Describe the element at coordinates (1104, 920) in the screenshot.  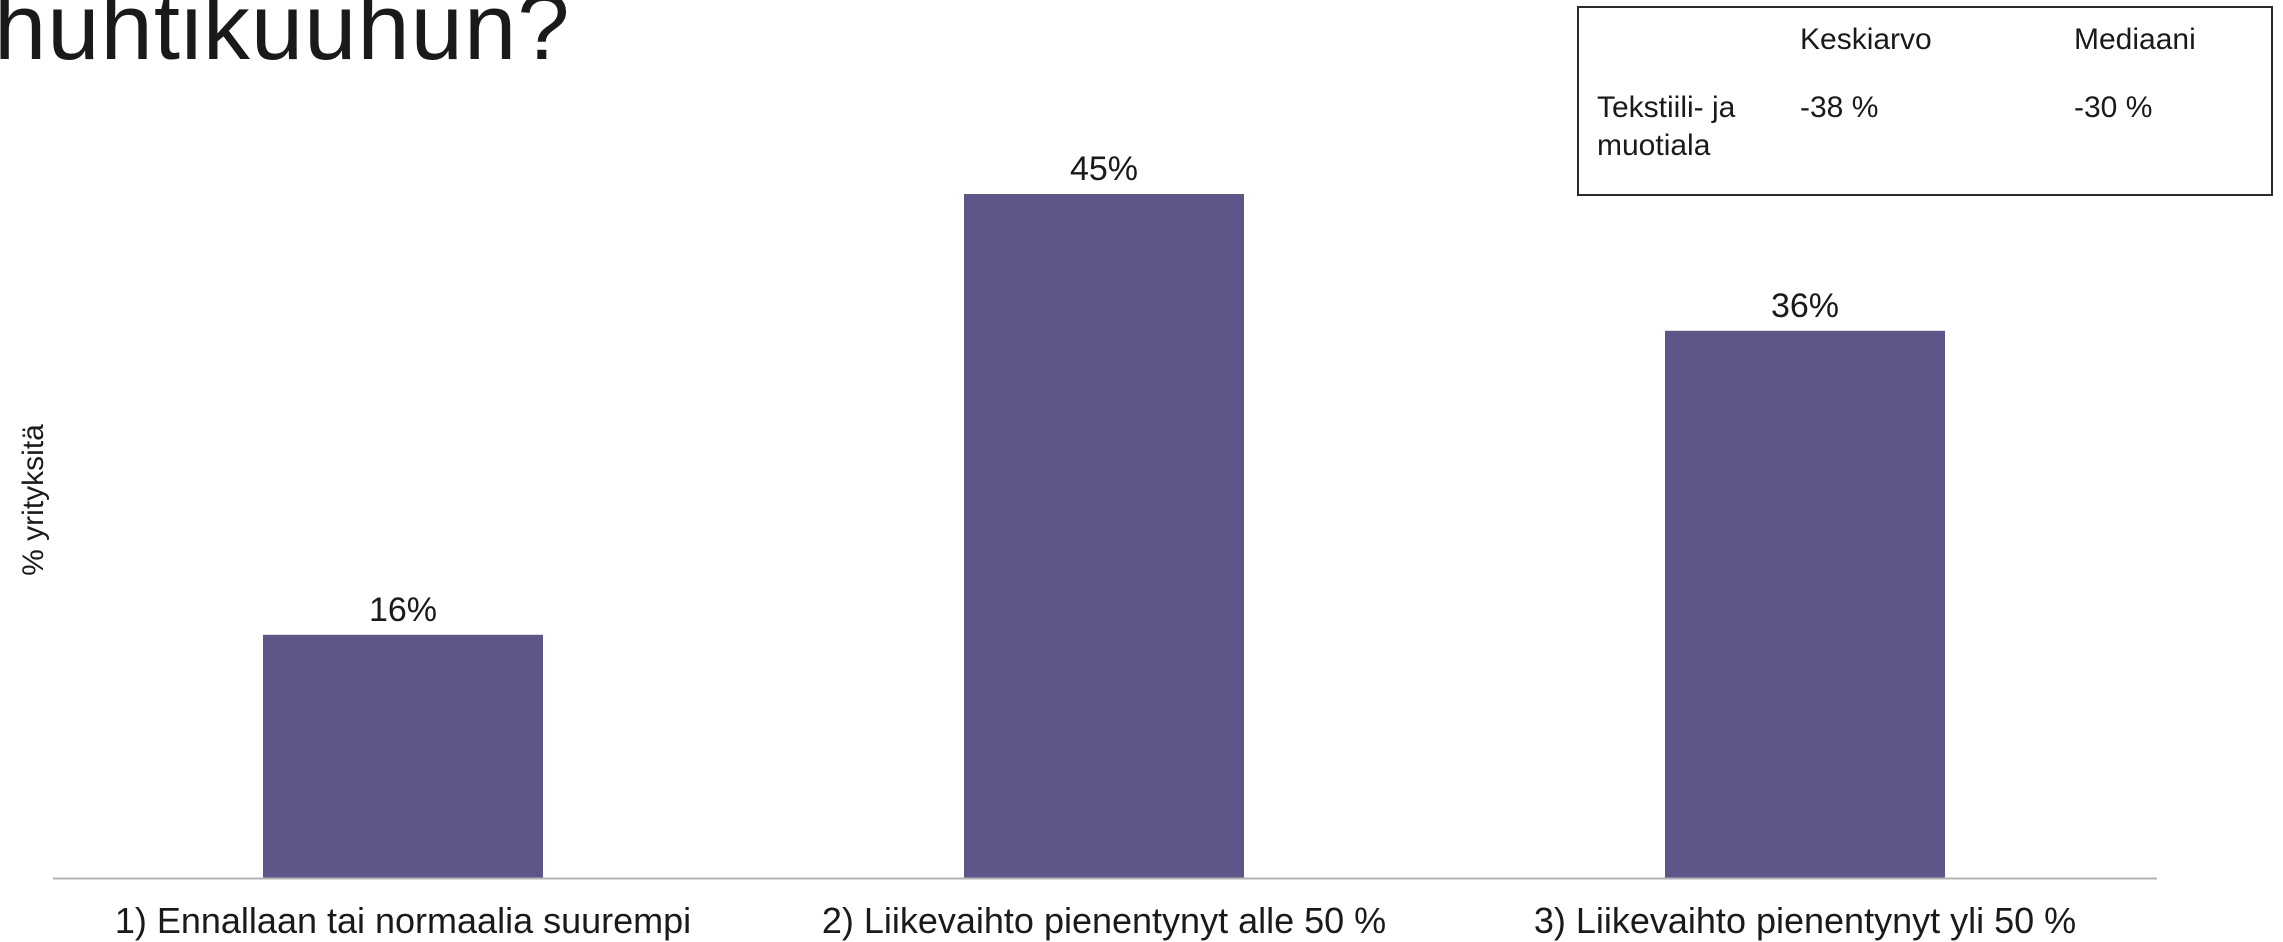
I see `category-label-2: 2) Liikevaihto pienentynyt alle 50 %` at that location.